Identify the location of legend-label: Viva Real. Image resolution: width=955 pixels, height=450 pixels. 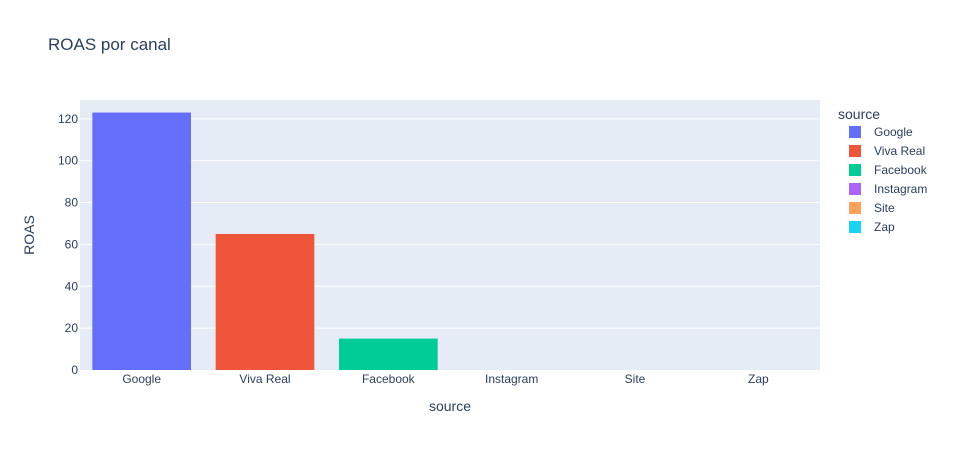
(899, 151).